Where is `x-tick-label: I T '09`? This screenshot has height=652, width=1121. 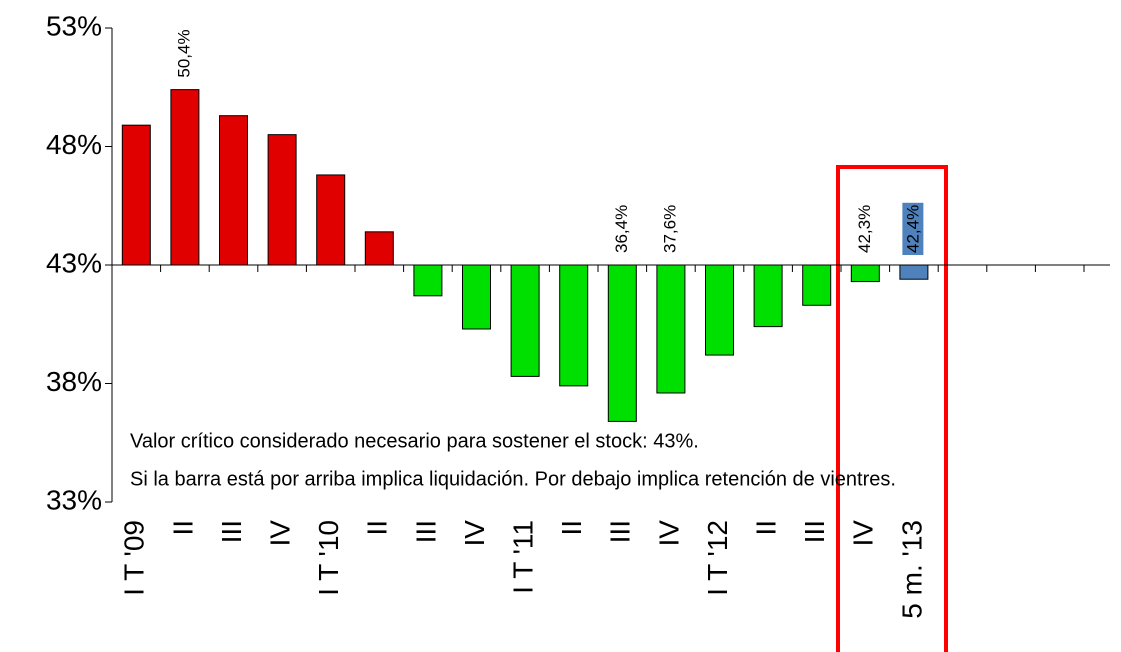 x-tick-label: I T '09 is located at coordinates (134, 558).